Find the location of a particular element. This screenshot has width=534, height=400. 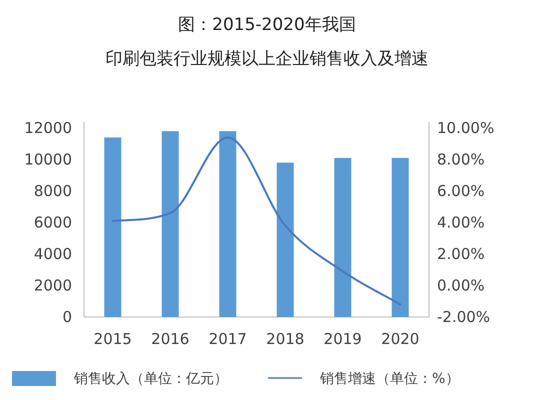

x-tick-label: 2020 is located at coordinates (400, 339).